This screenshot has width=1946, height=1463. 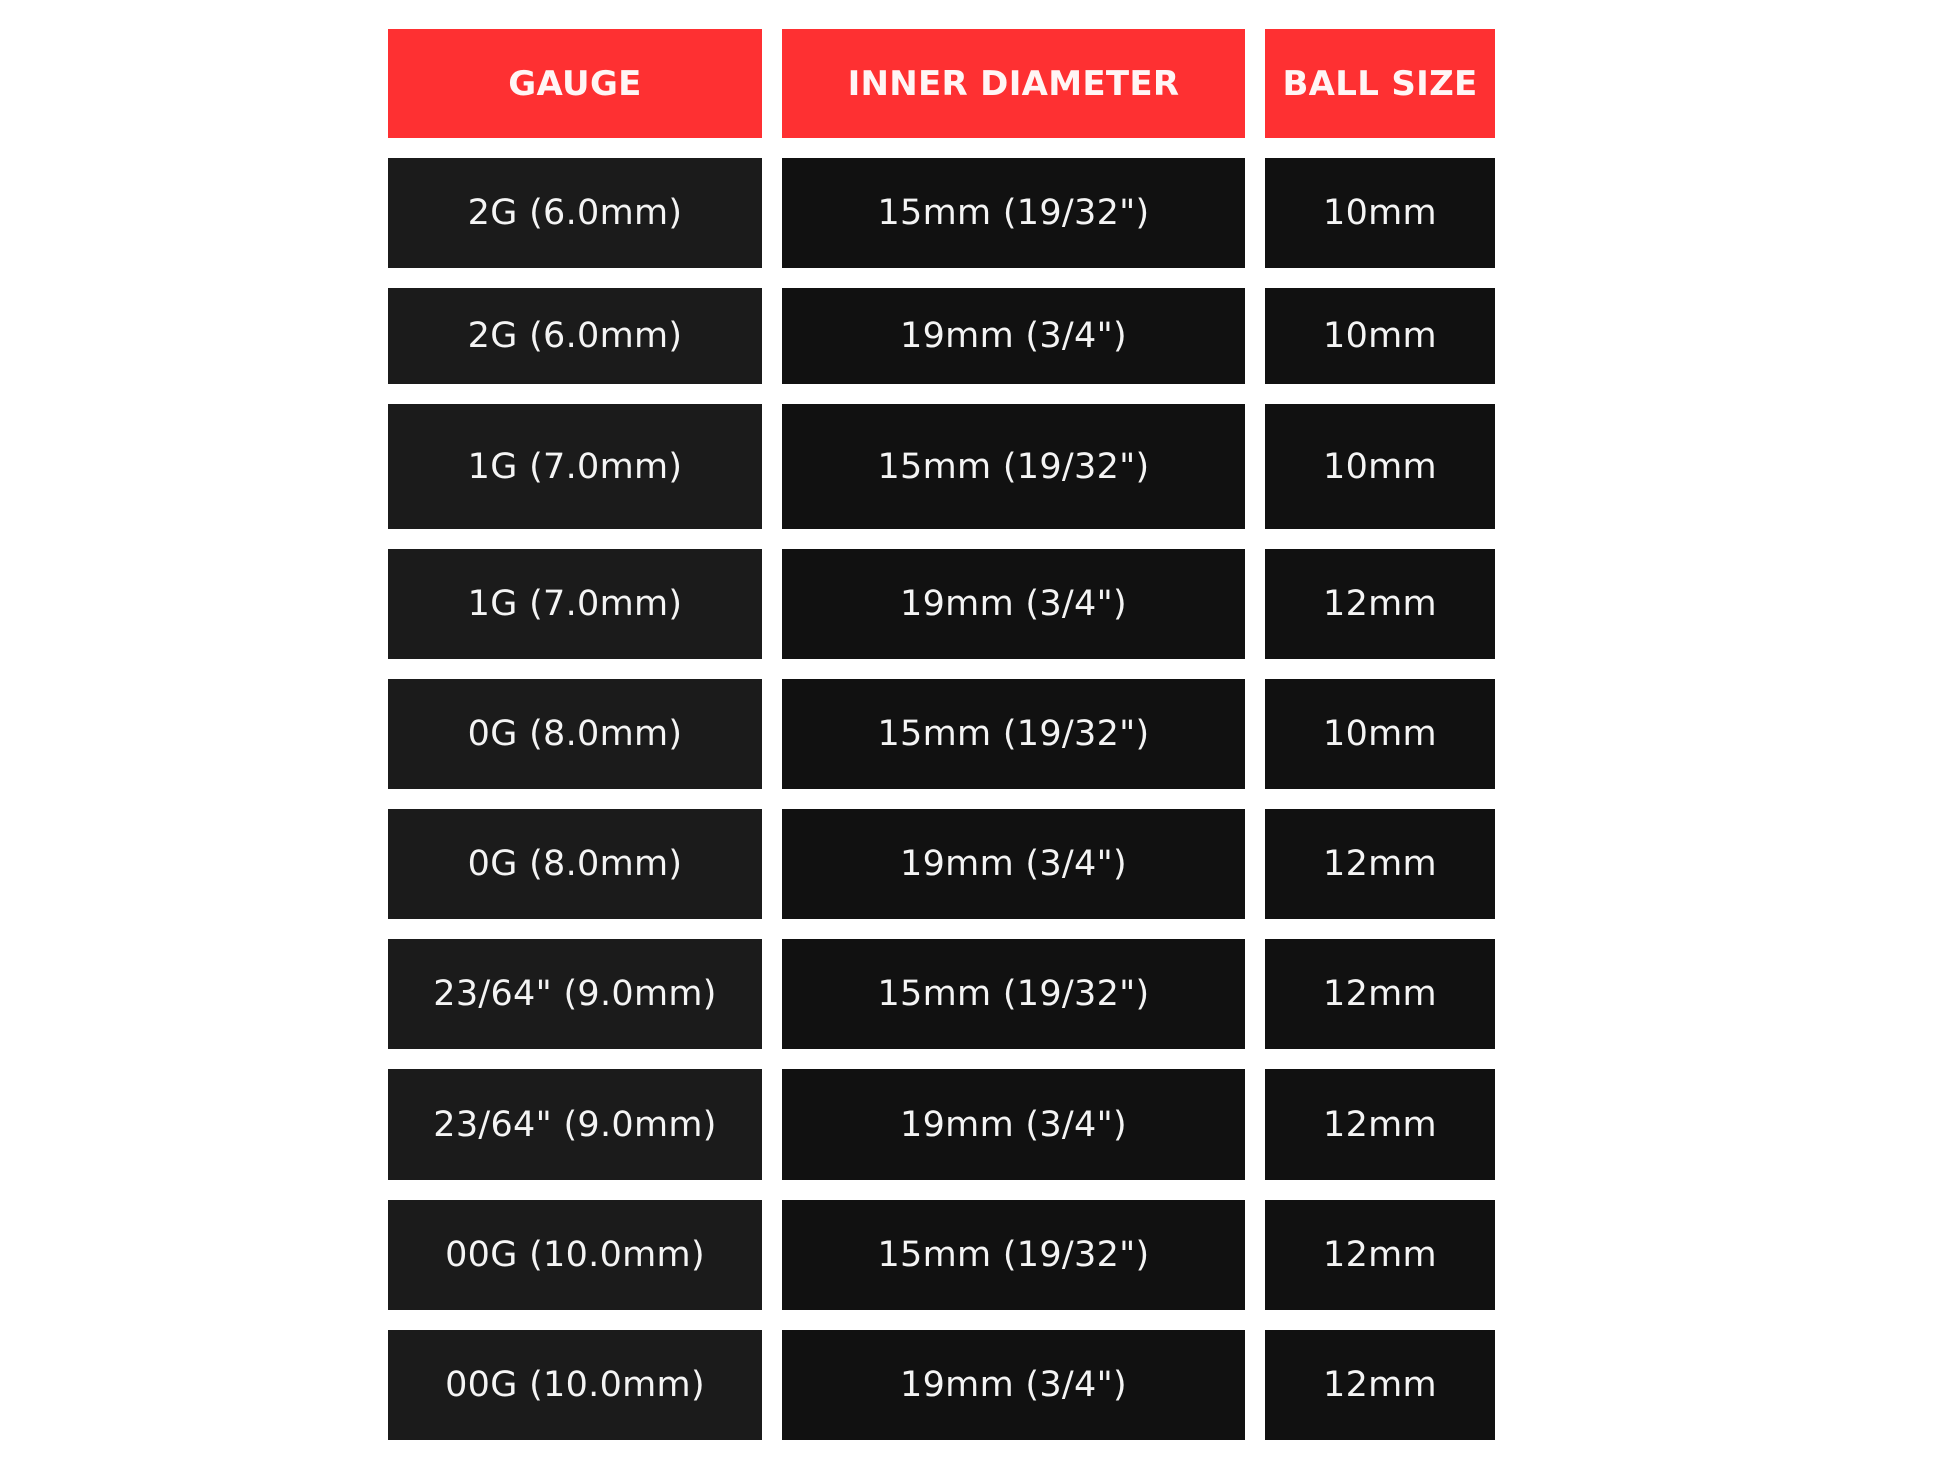 I want to click on header-gauge: GAUGE, so click(x=575, y=83).